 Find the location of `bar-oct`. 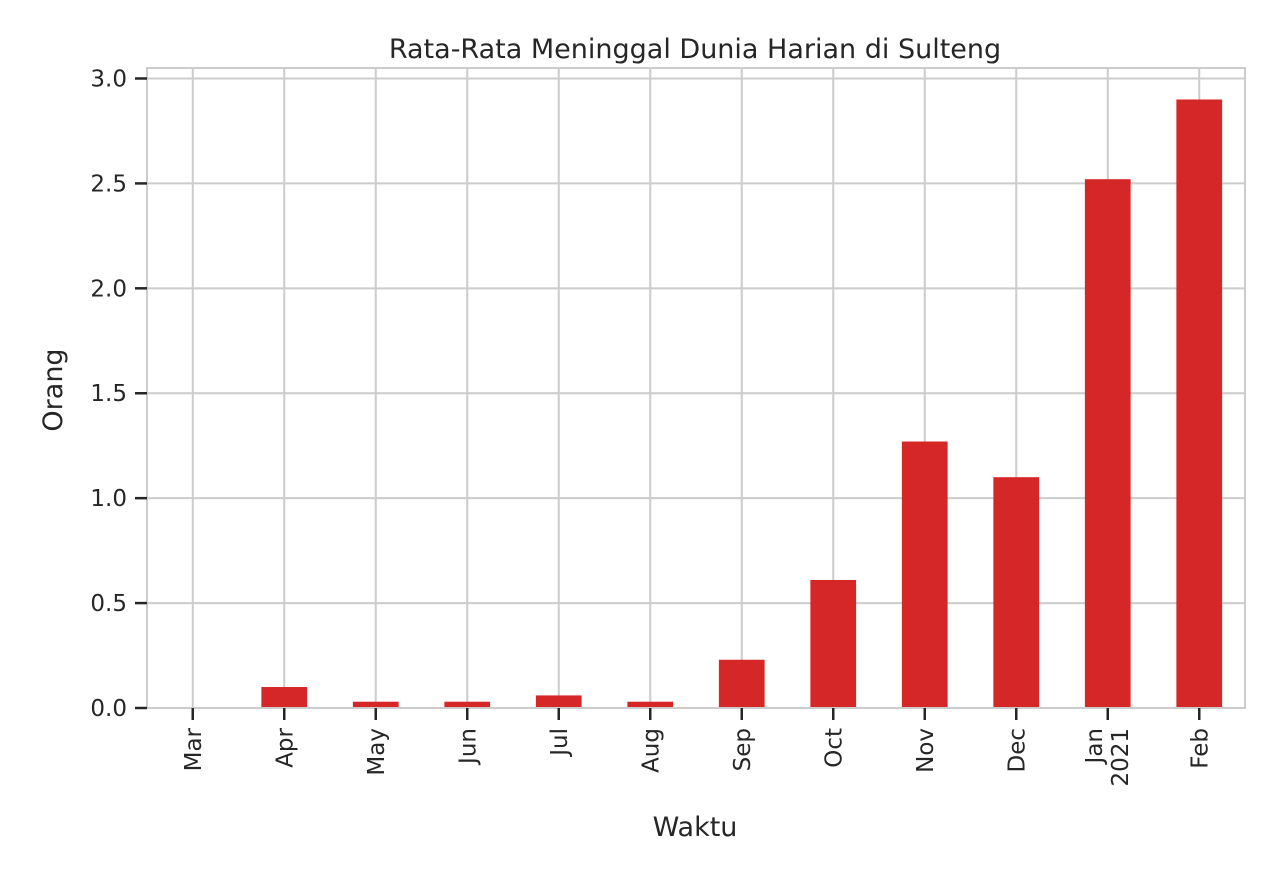

bar-oct is located at coordinates (833, 644).